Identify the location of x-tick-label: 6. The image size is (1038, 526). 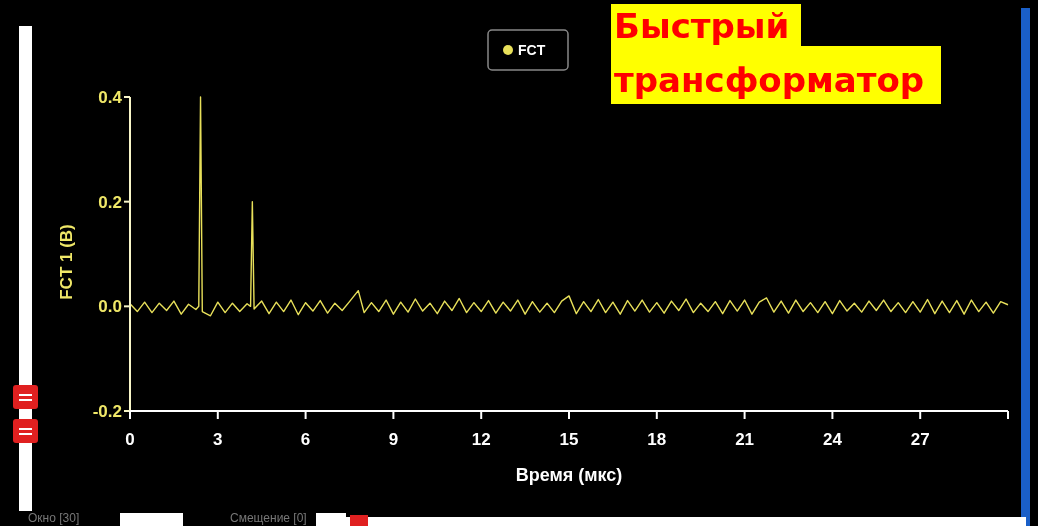
(305, 439).